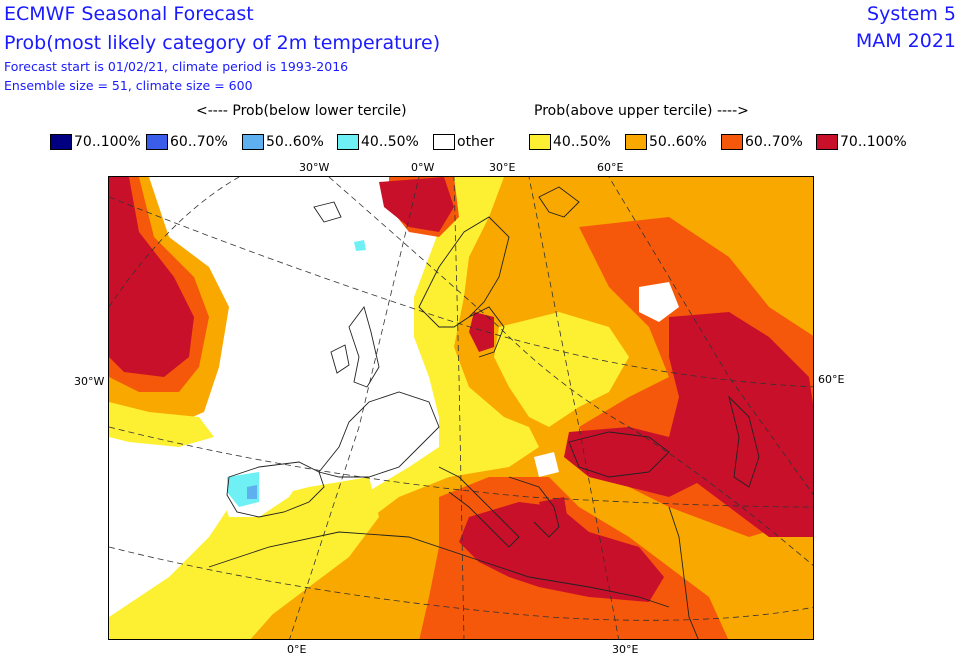 This screenshot has height=657, width=965. Describe the element at coordinates (416, 204) in the screenshot. I see `warm-region-red-north` at that location.